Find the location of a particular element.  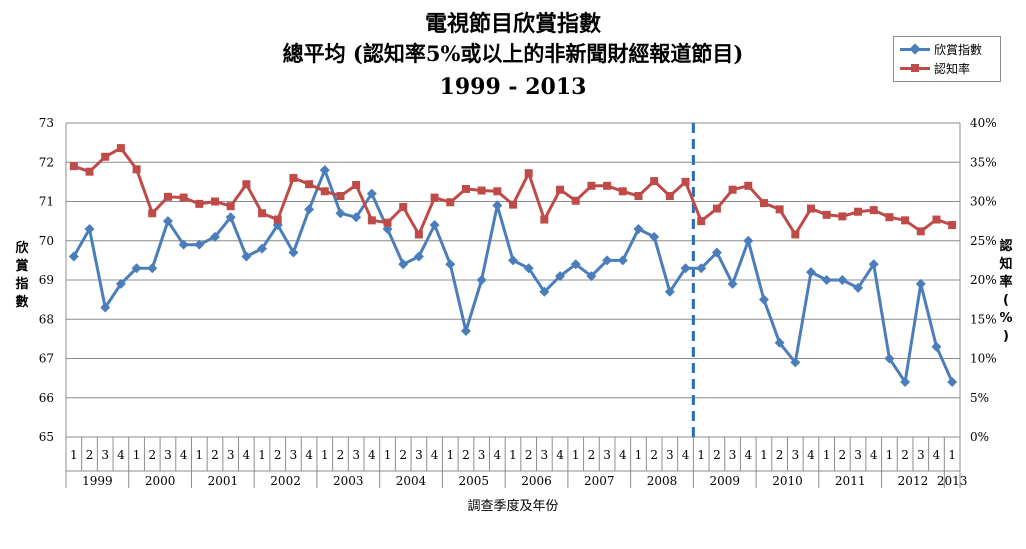

x-axis-label: 調查季度及年份 is located at coordinates (513, 506).